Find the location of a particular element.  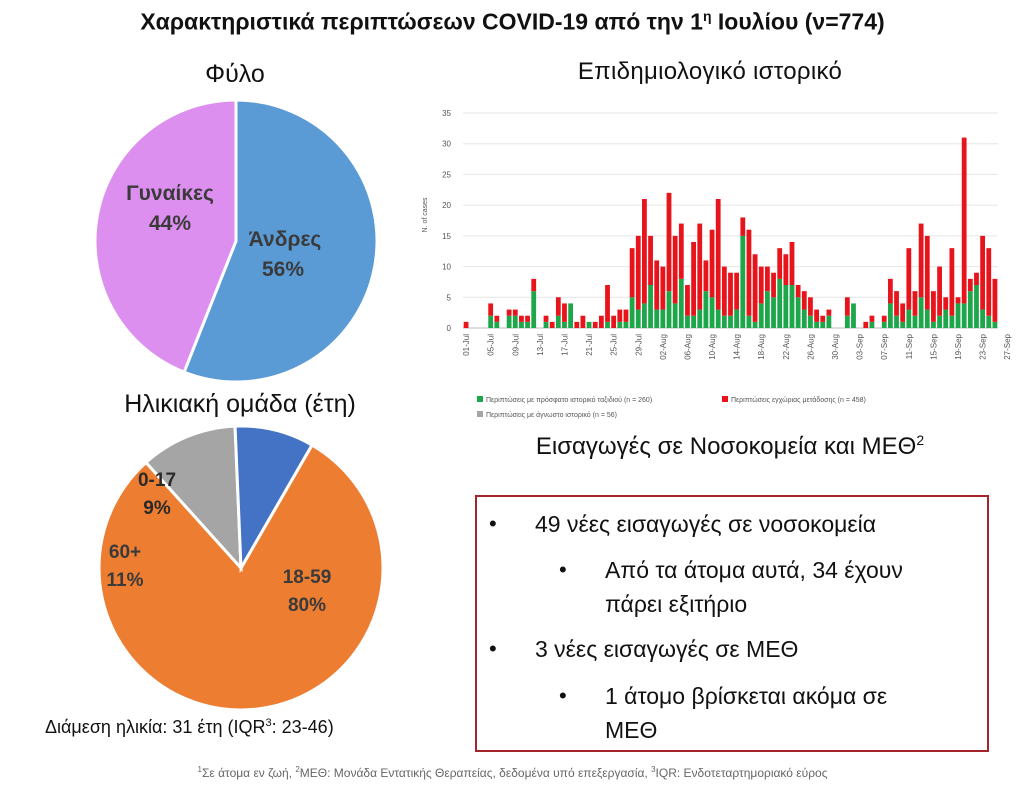

x-tick-label: 22-Aug is located at coordinates (786, 347).